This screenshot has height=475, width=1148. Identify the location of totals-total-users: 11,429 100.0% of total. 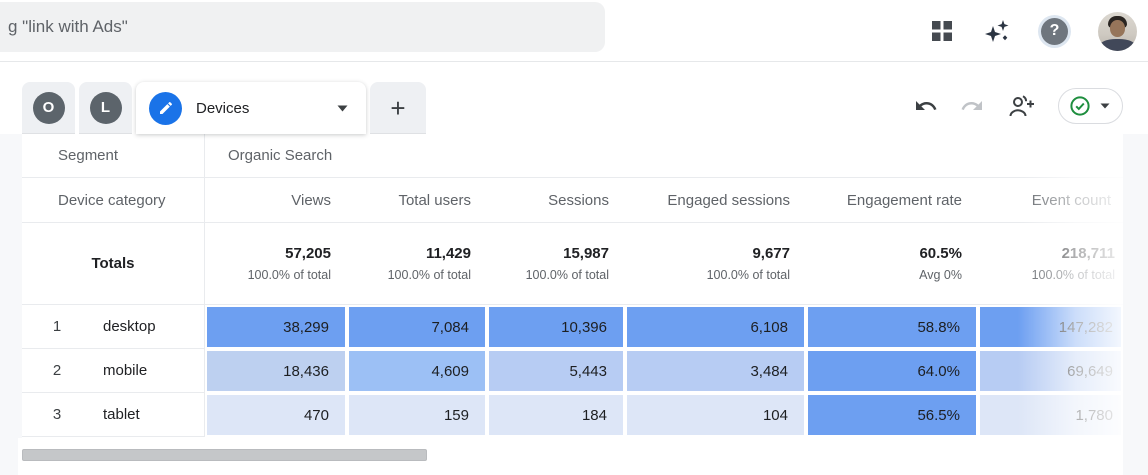
(429, 263).